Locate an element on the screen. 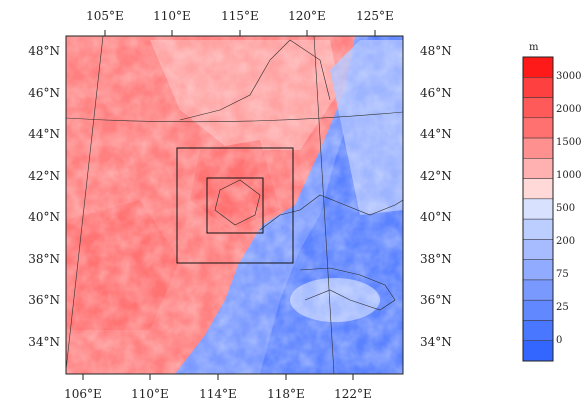  left-lat-label-5: 38°N is located at coordinates (44, 259).